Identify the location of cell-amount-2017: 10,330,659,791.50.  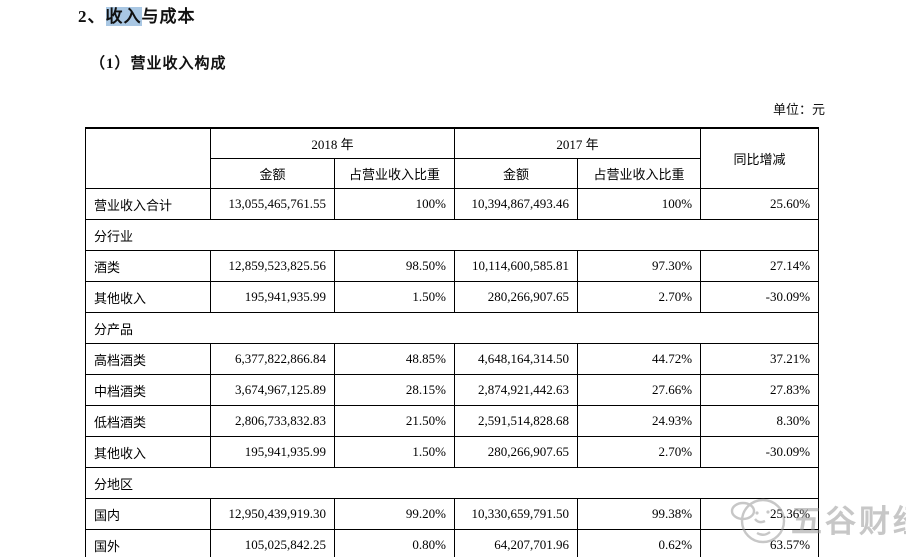
(516, 514).